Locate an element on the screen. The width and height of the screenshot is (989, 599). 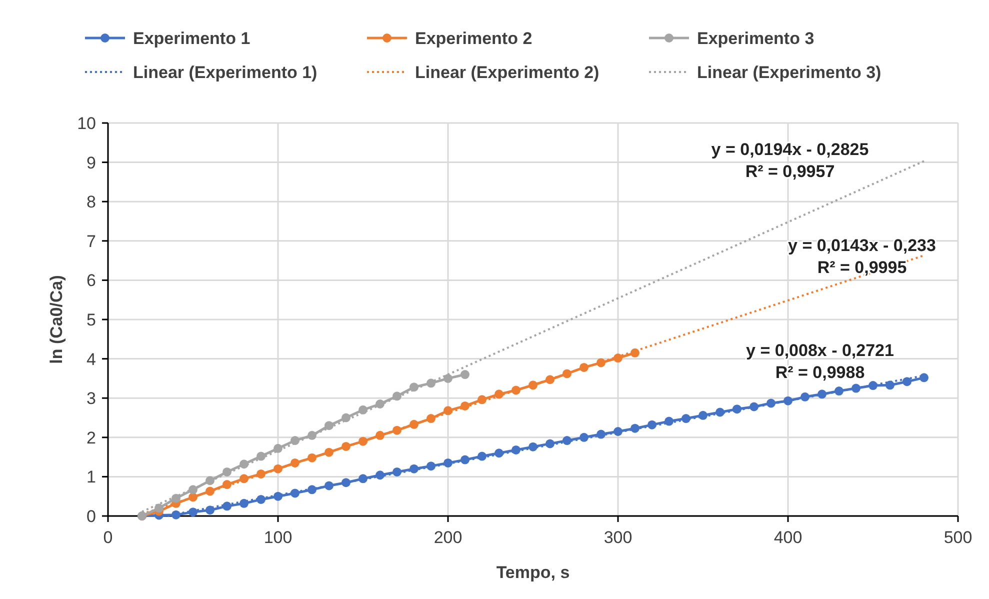
y-tick-label: 8 is located at coordinates (91, 202).